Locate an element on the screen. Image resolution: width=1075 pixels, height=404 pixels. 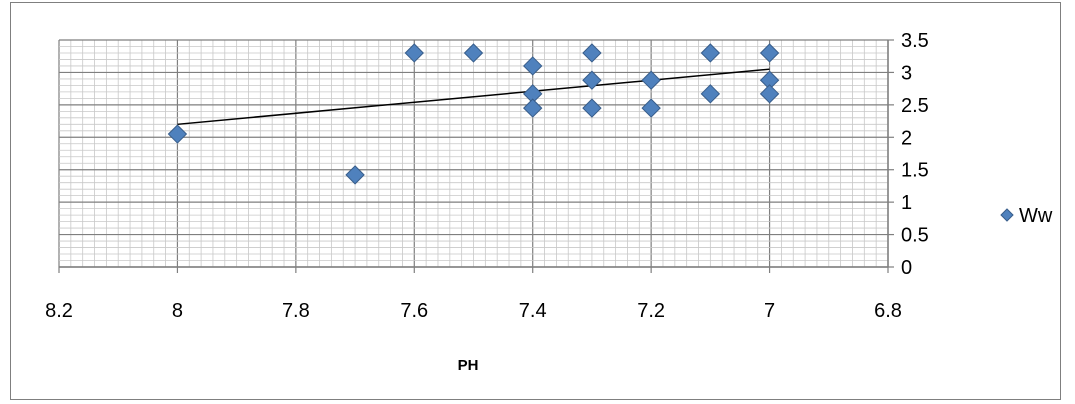
legend-label: Ww is located at coordinates (1036, 216).